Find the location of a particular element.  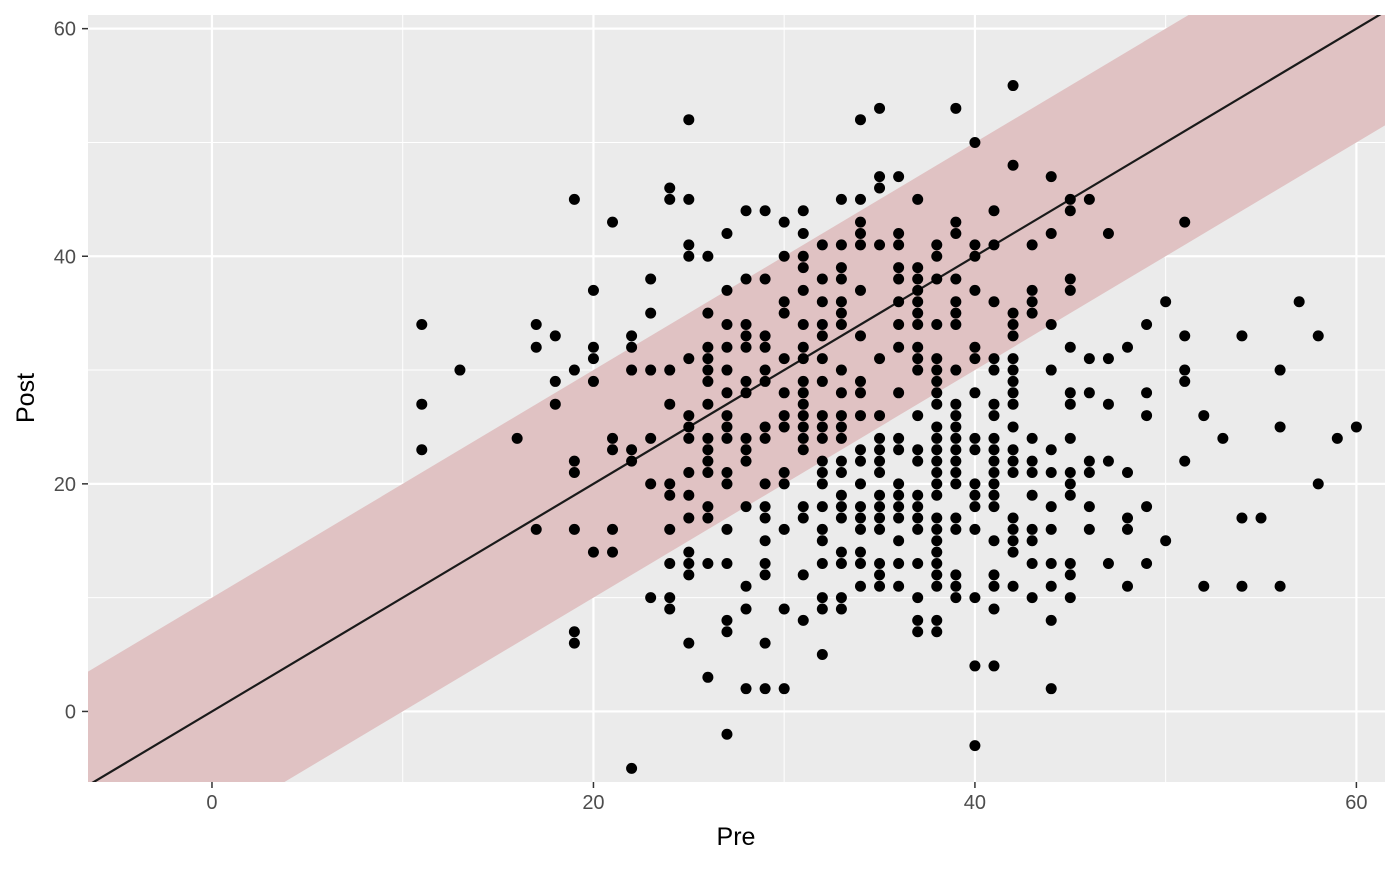

y-axis-title: Post is located at coordinates (26, 398).